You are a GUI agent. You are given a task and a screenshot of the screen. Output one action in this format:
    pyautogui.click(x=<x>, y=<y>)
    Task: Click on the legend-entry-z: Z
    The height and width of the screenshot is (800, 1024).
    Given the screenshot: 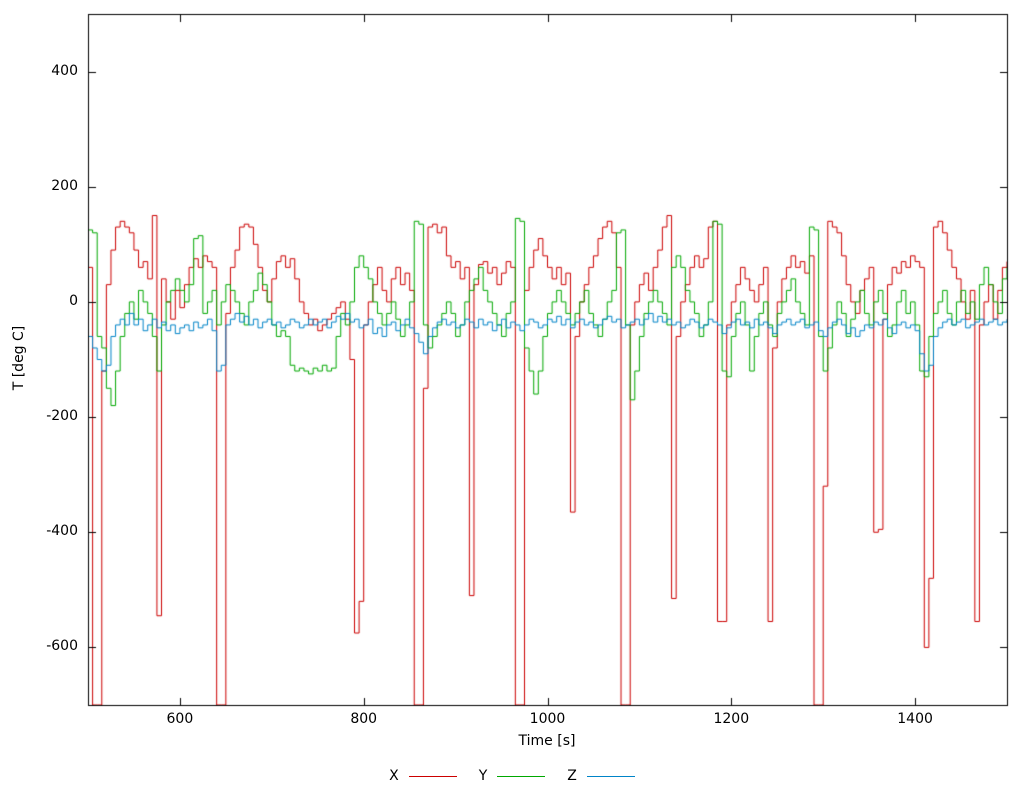 What is the action you would take?
    pyautogui.click(x=601, y=776)
    